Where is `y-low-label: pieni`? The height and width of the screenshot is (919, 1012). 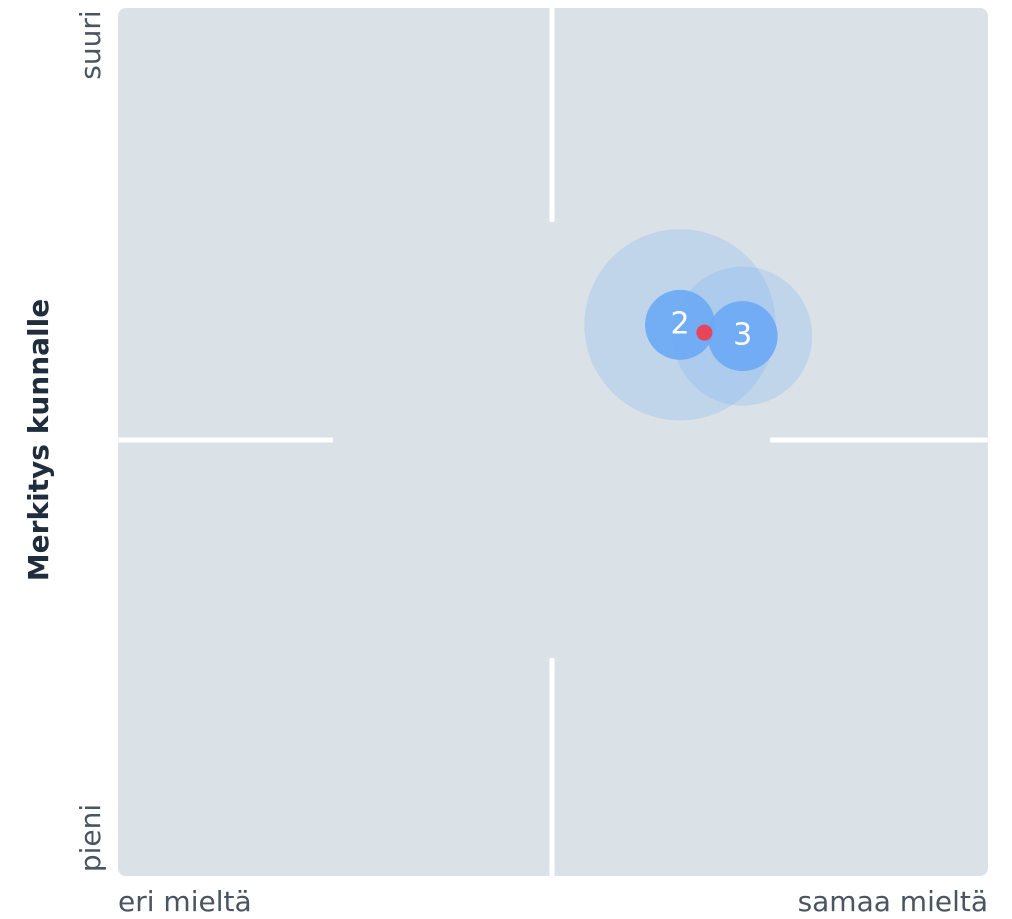 y-low-label: pieni is located at coordinates (90, 838).